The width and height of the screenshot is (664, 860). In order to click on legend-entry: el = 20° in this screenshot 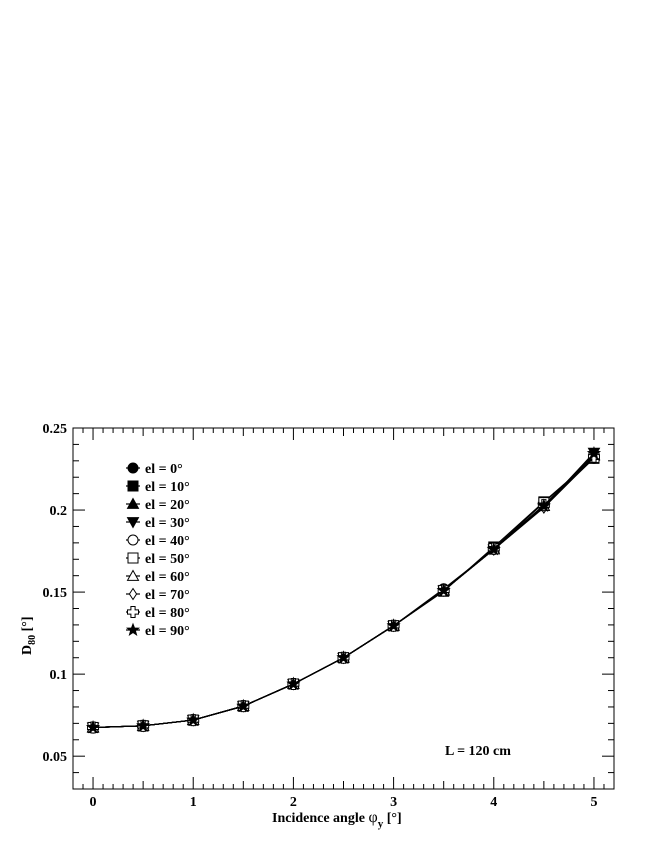, I will do `click(158, 505)`.